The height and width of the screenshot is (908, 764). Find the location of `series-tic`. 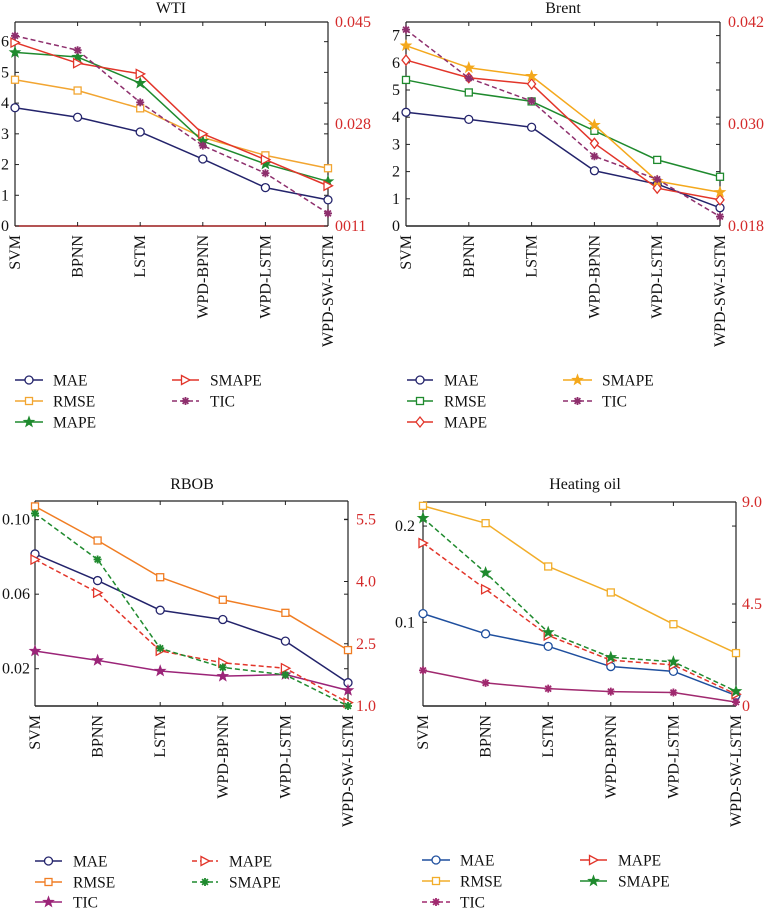

series-tic is located at coordinates (171, 124).